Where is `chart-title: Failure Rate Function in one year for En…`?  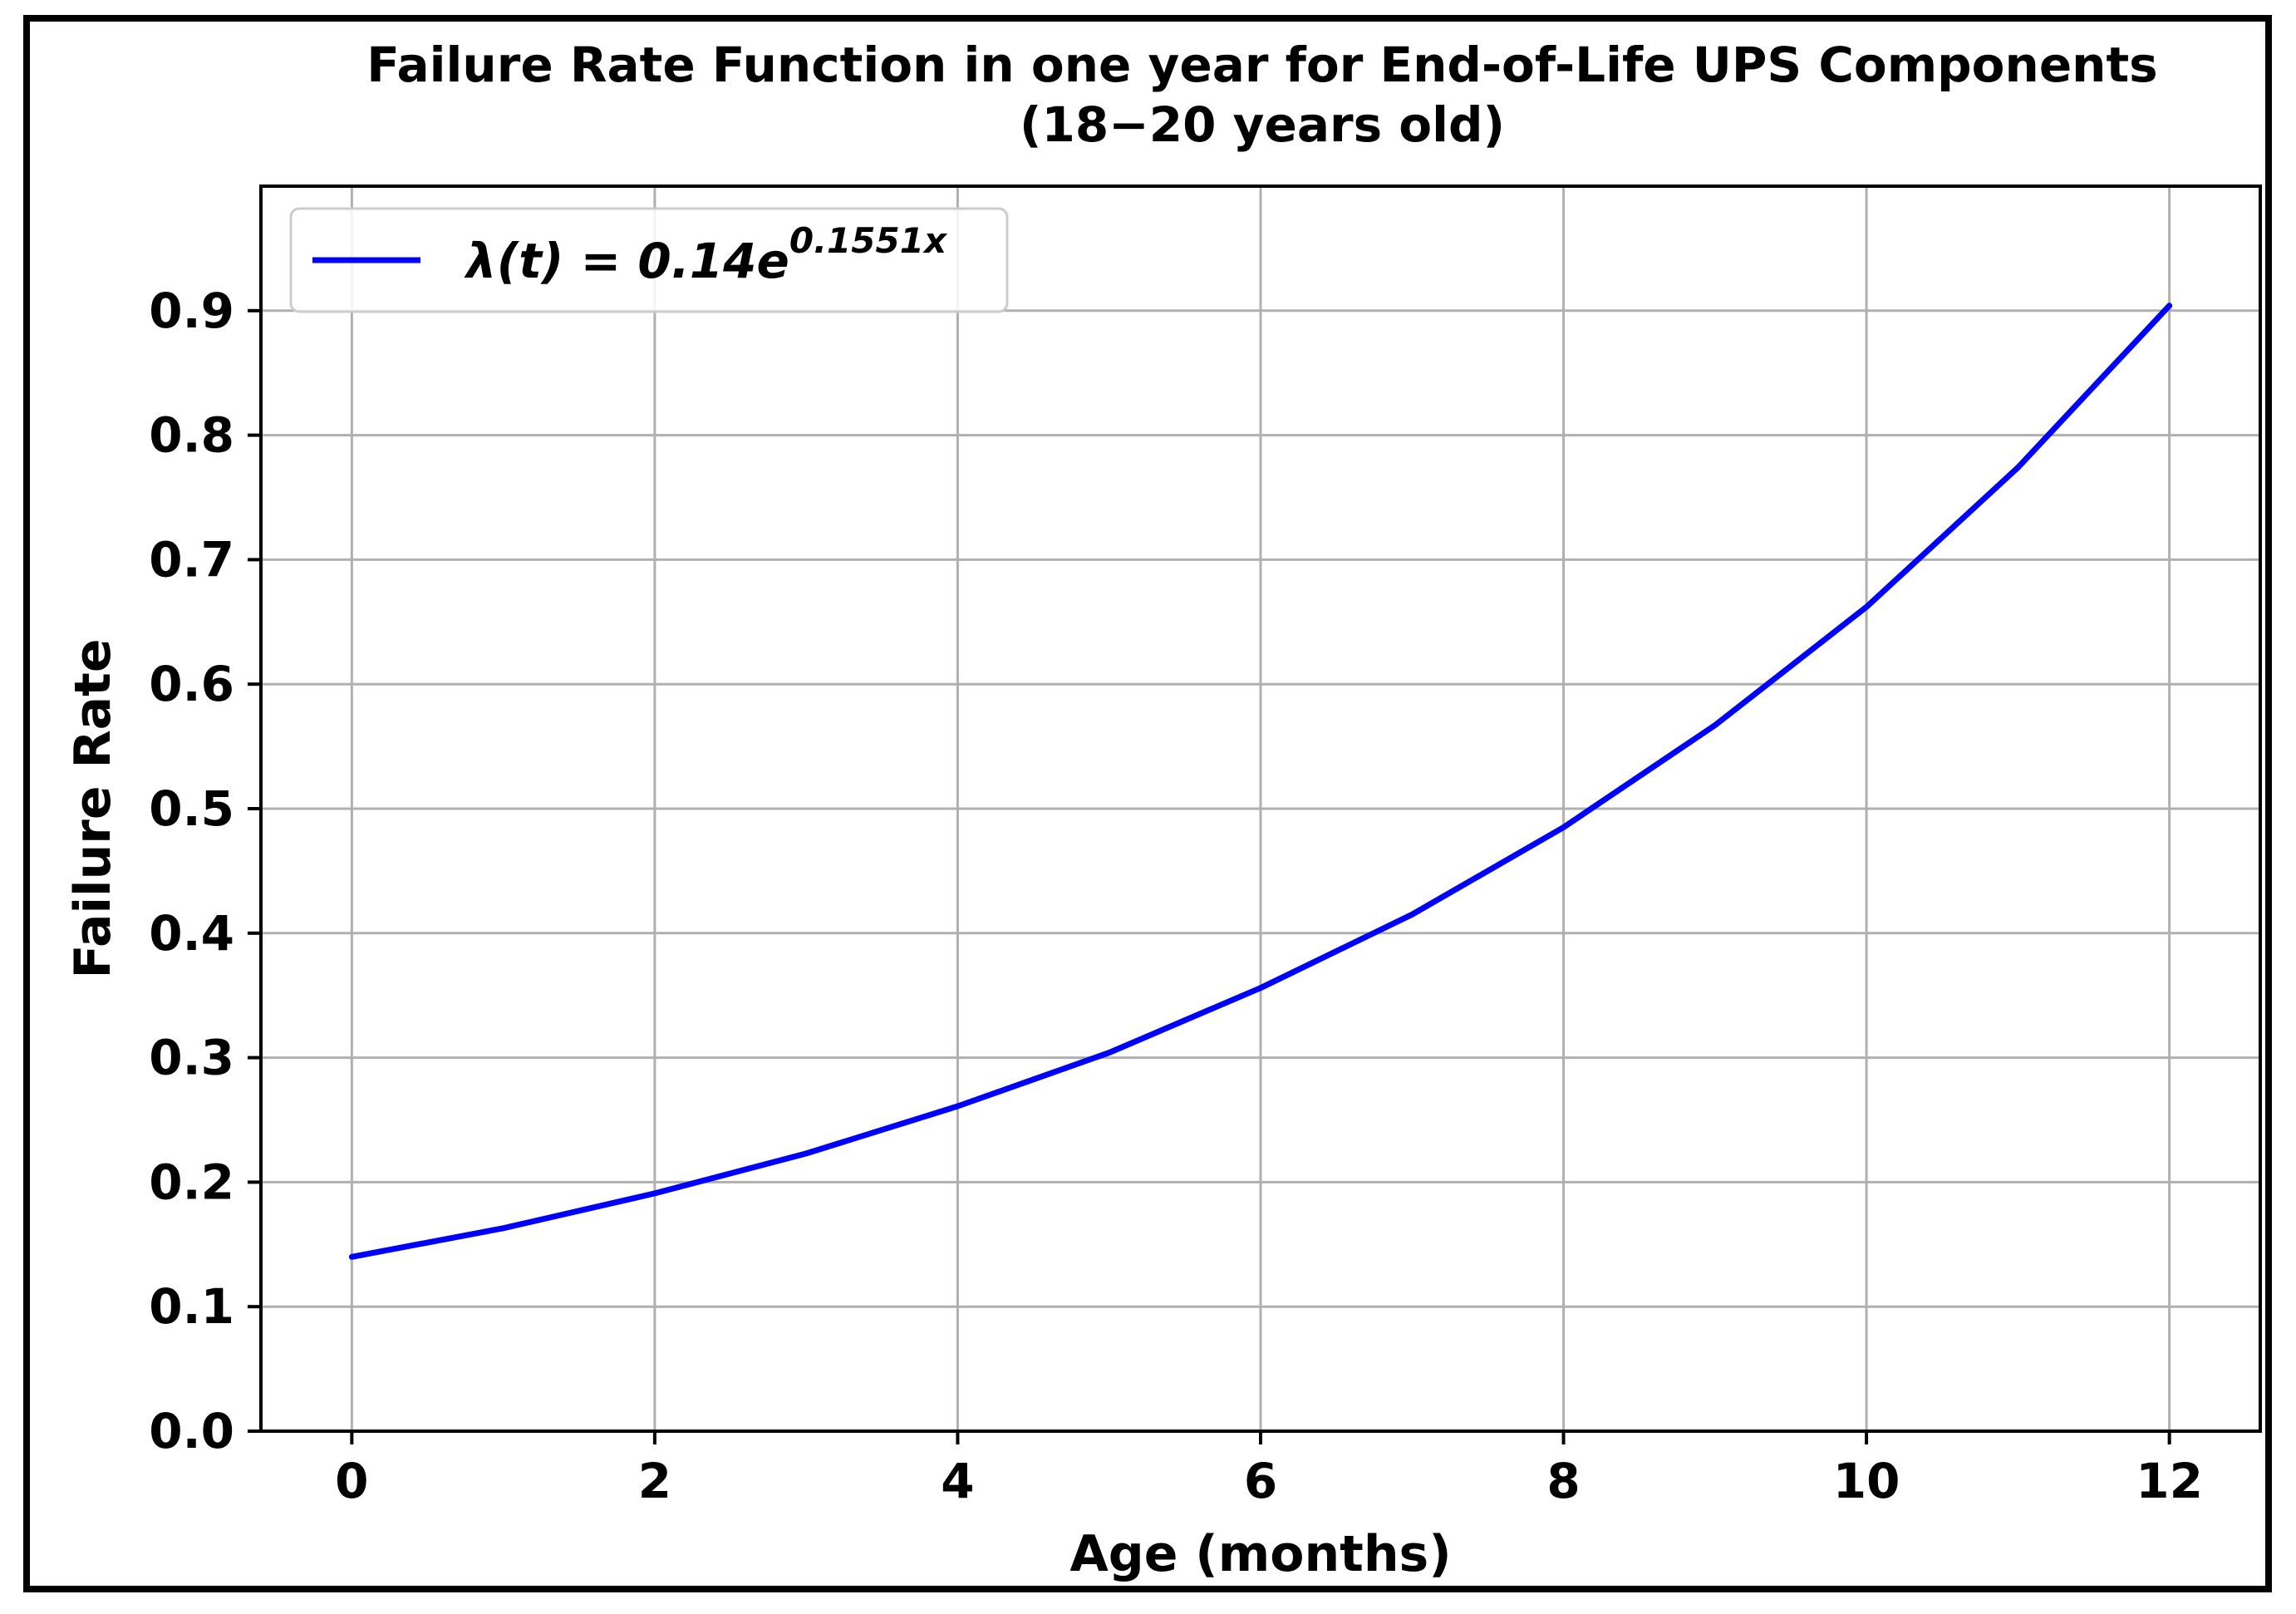 chart-title: Failure Rate Function in one year for En… is located at coordinates (1261, 65).